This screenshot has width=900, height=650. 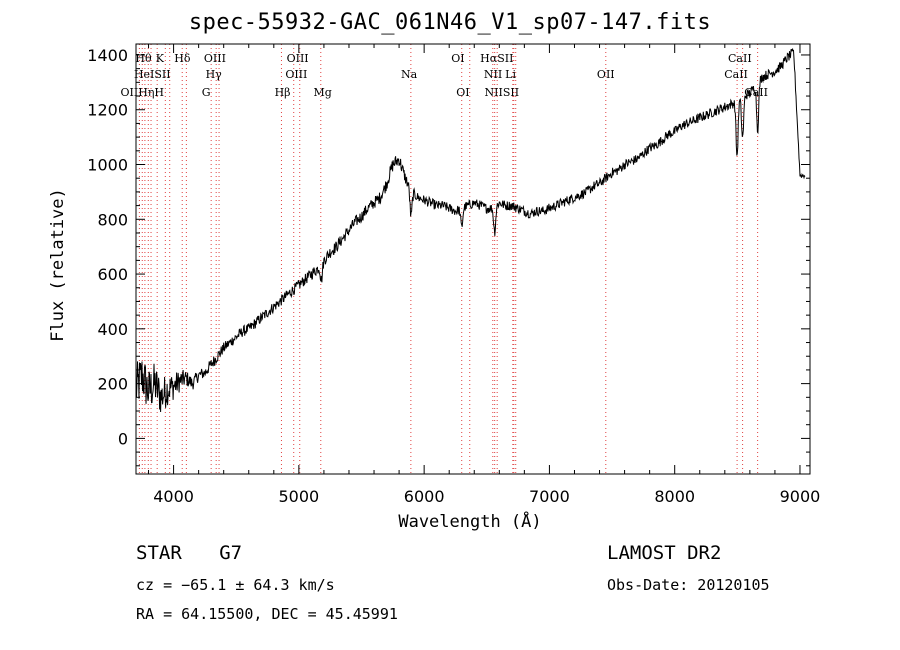 I want to click on y-tick-label: 0, so click(x=123, y=438).